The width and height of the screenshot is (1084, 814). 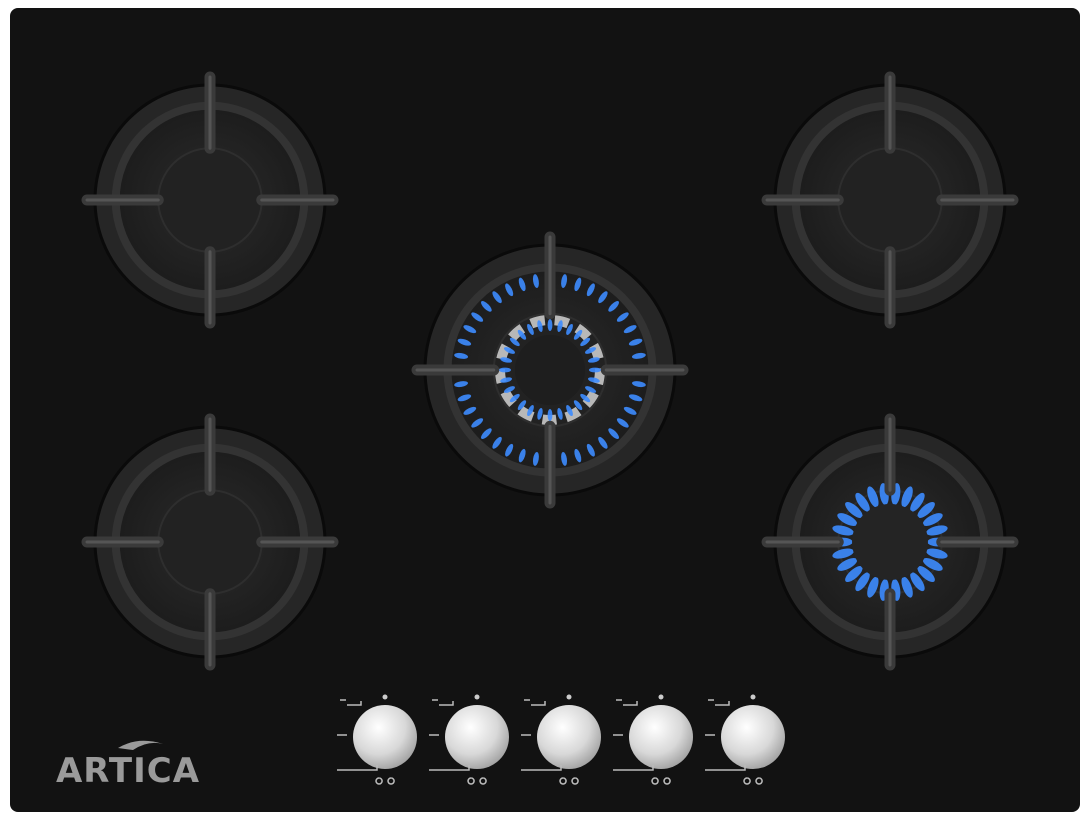 I want to click on logo-swoosh, so click(x=140, y=745).